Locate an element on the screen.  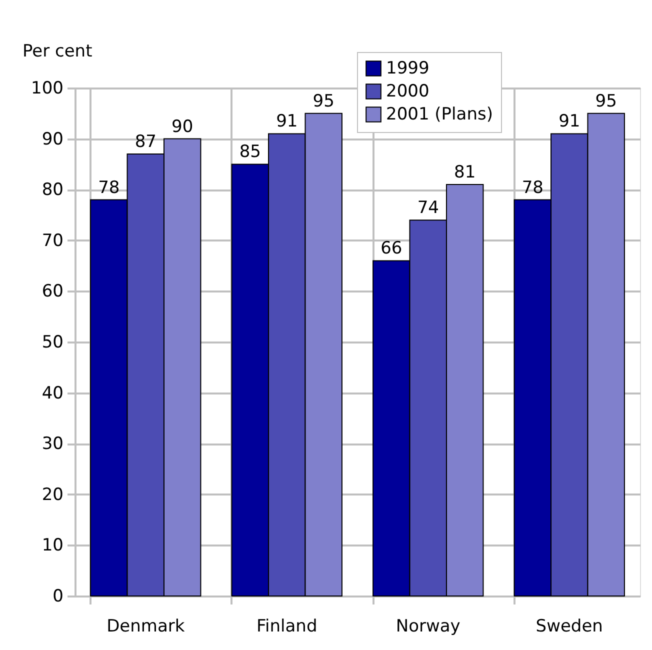
y-axis-title: Per cent is located at coordinates (57, 52).